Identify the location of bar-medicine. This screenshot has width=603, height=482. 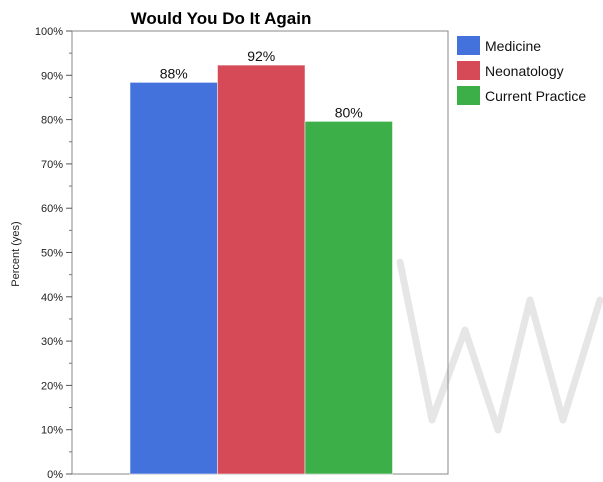
(173, 278).